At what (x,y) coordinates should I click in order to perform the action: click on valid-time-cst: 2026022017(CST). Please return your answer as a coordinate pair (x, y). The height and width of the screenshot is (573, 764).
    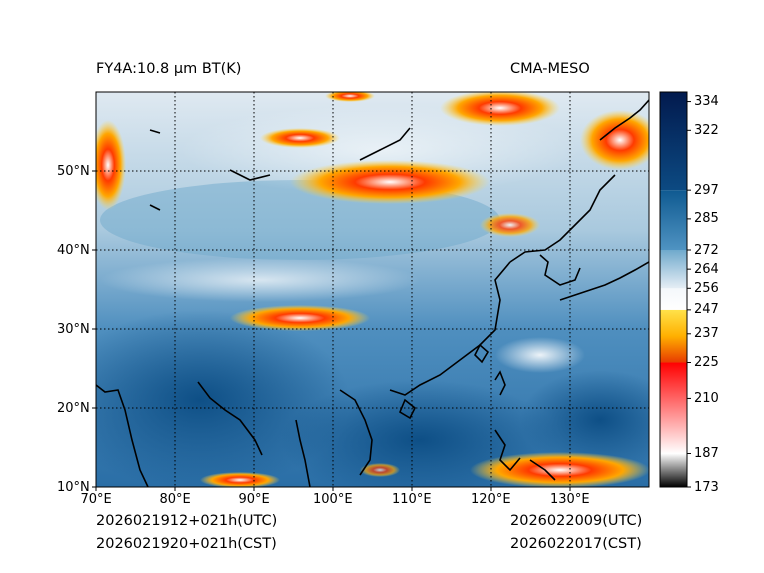
    Looking at the image, I should click on (576, 544).